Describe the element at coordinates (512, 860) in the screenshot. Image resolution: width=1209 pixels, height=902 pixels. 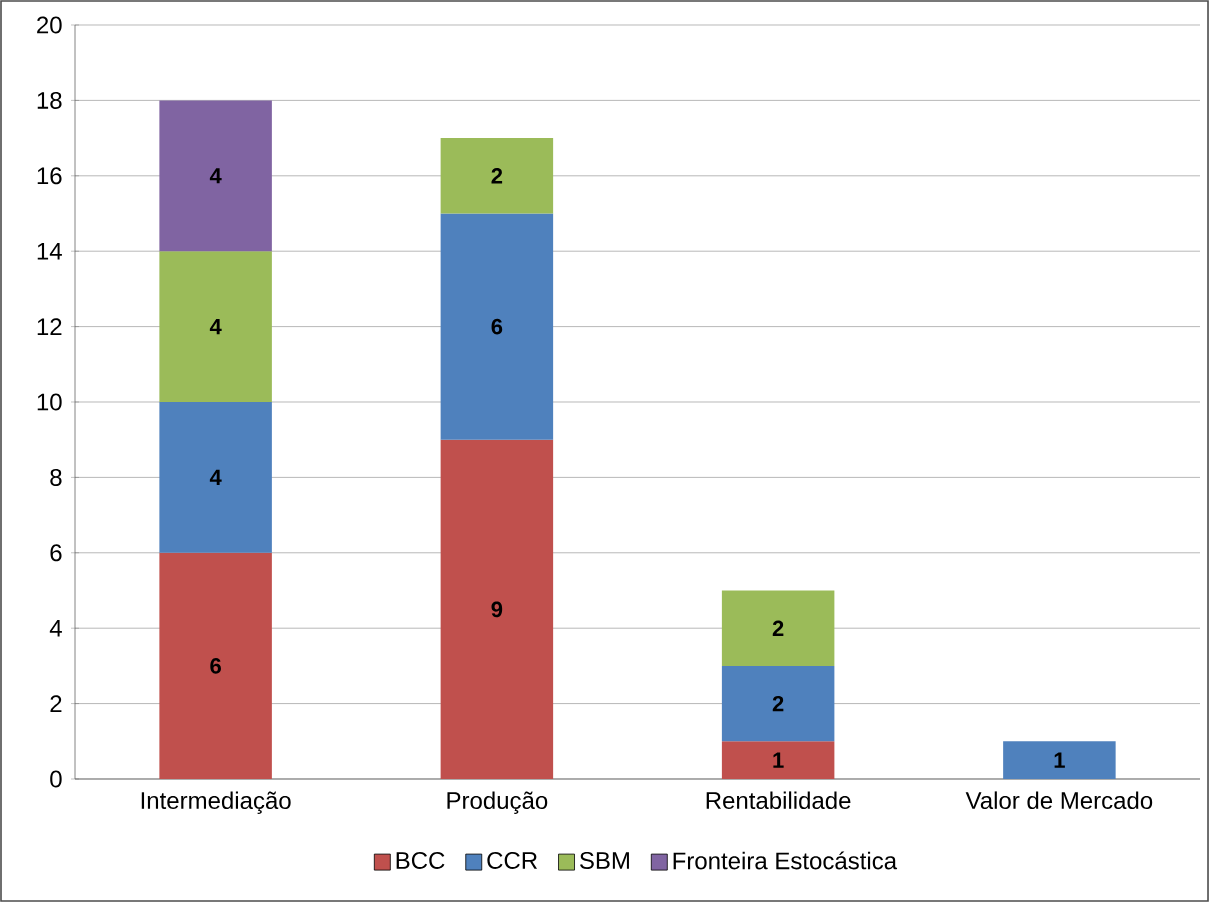
I see `legend-label: CCR` at that location.